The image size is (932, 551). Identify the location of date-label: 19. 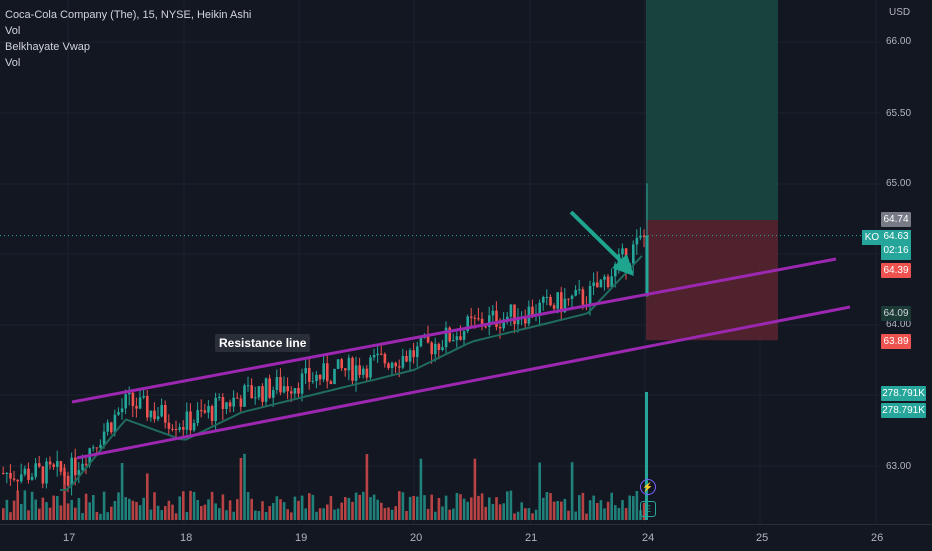
(301, 538).